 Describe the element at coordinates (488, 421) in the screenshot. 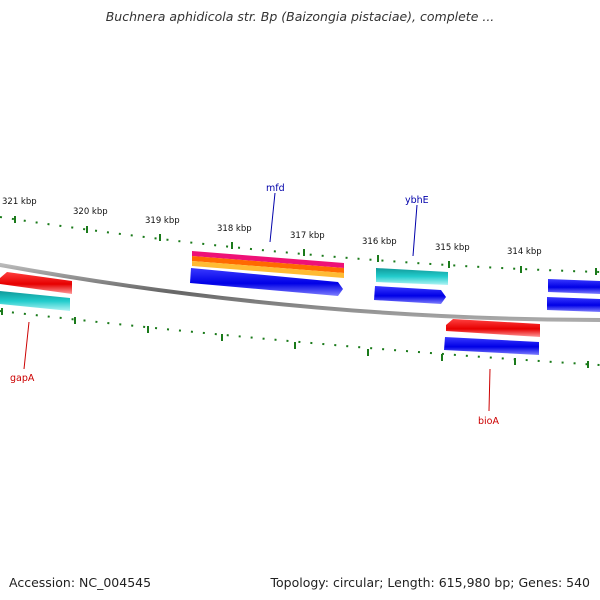

I see `gene-label-bioA: bioA` at that location.